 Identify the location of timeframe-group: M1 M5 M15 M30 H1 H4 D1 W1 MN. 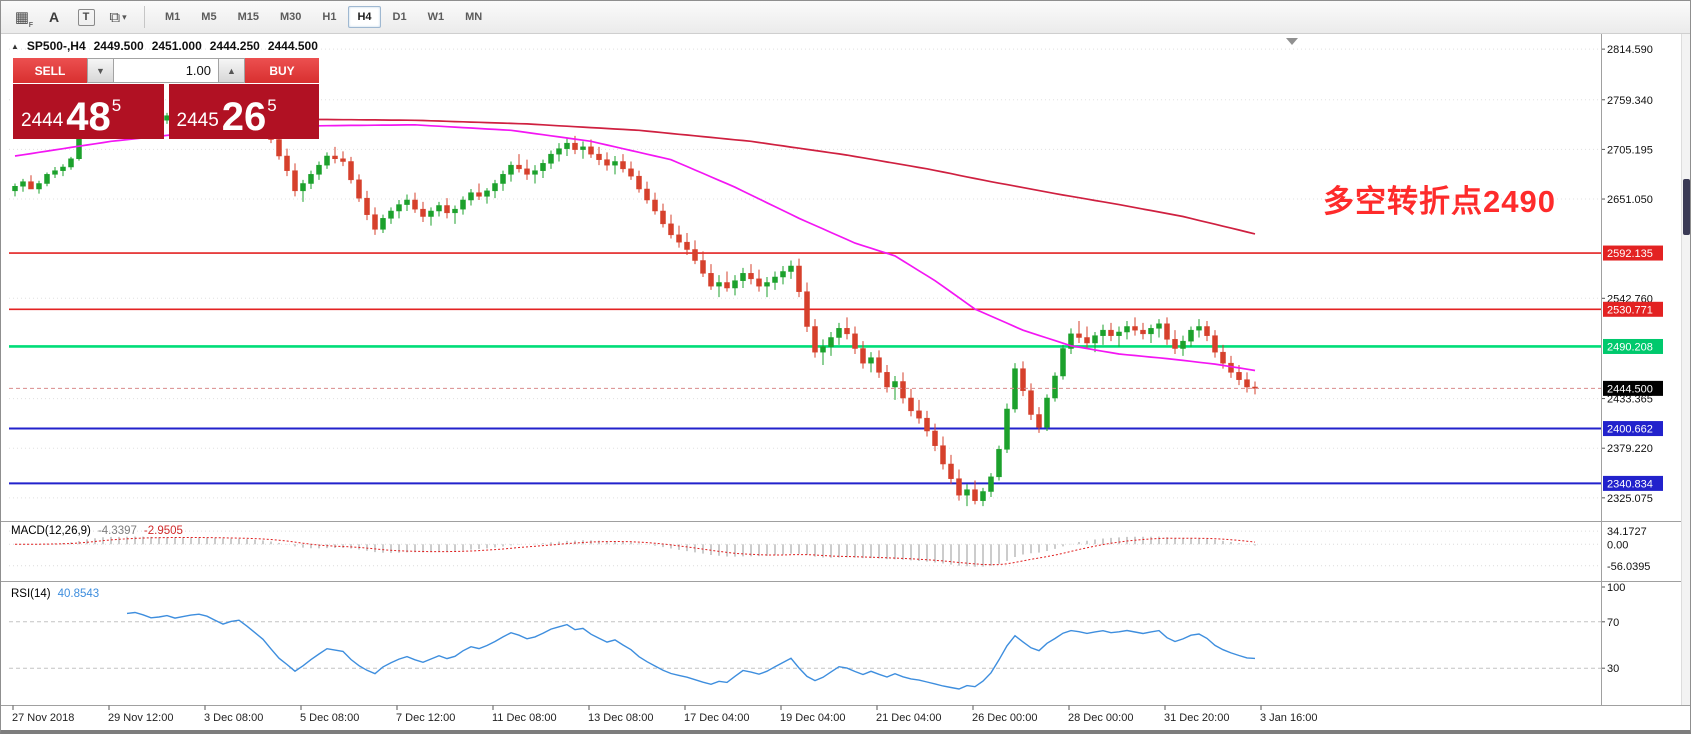
(323, 17).